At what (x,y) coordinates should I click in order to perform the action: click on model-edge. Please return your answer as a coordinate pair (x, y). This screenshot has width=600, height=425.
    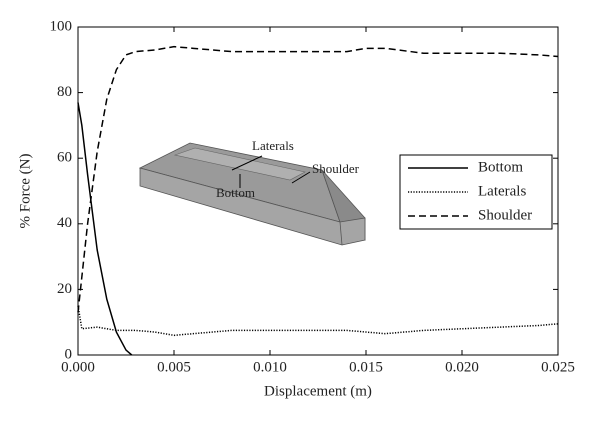
    Looking at the image, I should click on (341, 233).